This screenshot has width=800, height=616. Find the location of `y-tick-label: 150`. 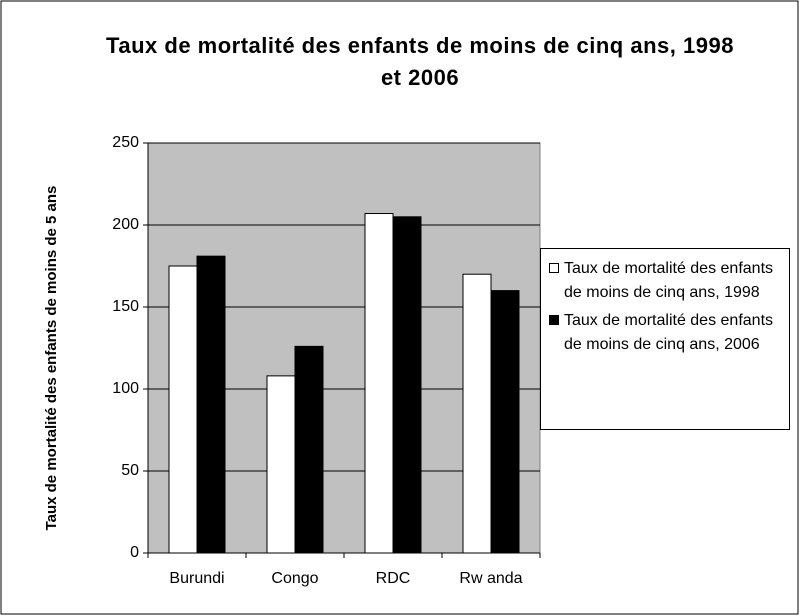

y-tick-label: 150 is located at coordinates (125, 306).